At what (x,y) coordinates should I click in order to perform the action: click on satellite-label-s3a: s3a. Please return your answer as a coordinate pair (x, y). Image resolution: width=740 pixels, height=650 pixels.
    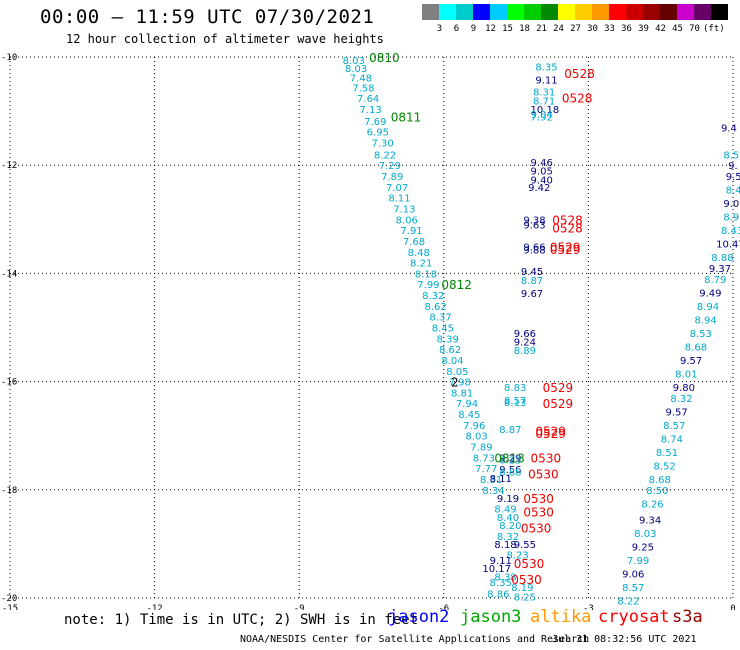
    Looking at the image, I should click on (687, 617).